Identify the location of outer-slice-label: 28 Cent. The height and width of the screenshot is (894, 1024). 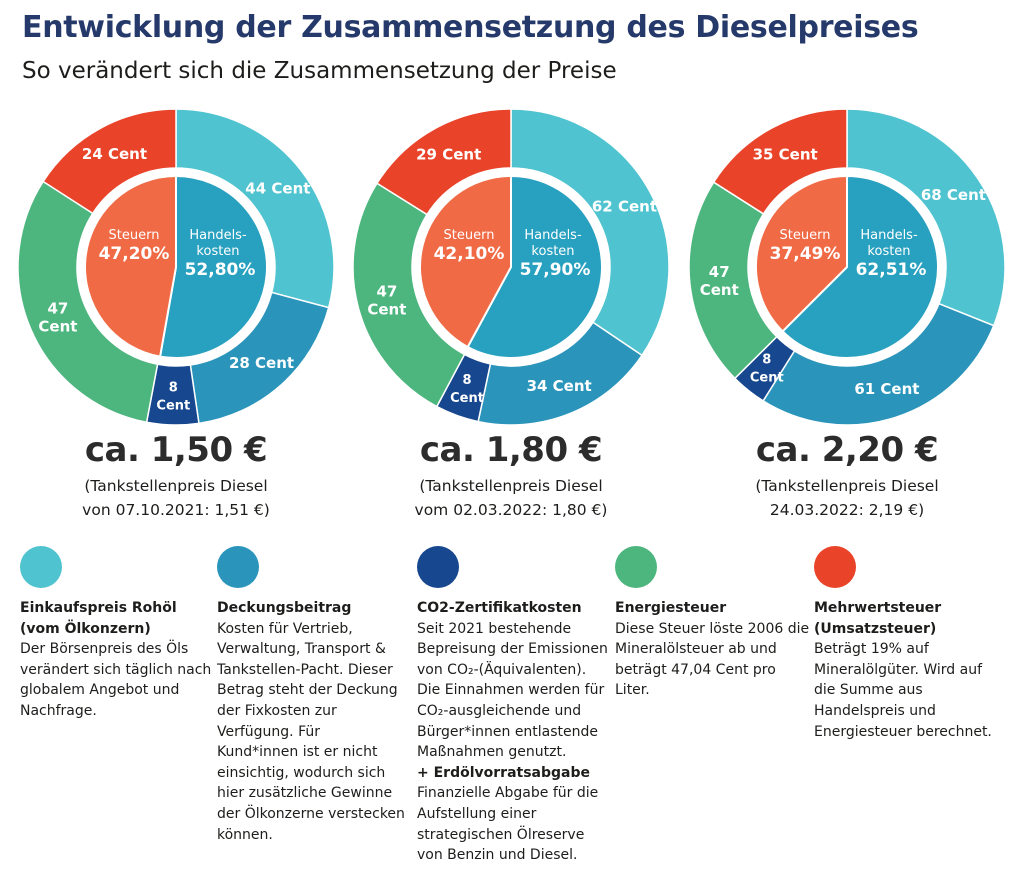
(261, 363).